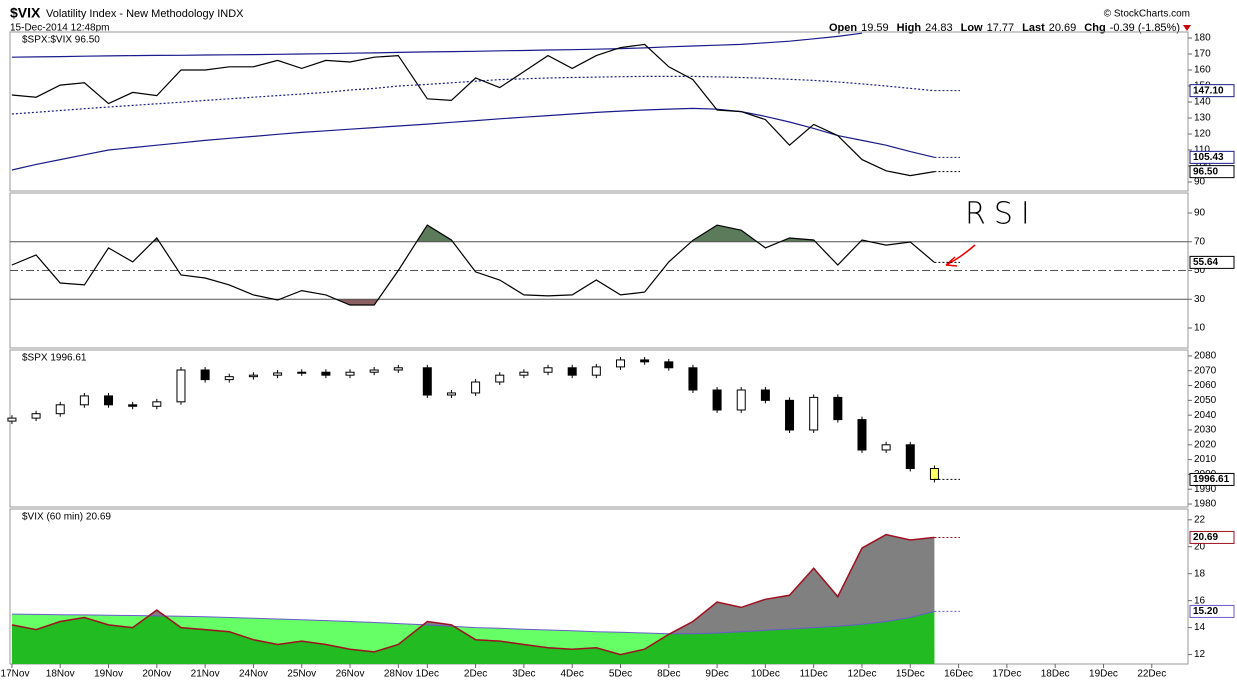  What do you see at coordinates (1094, 28) in the screenshot?
I see `quote-label: Chg` at bounding box center [1094, 28].